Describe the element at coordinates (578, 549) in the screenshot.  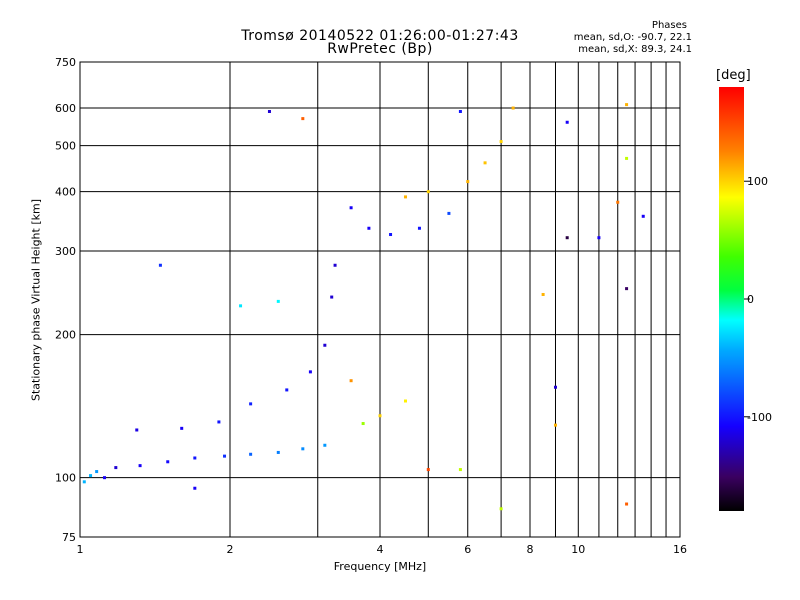
I see `x-tick-label: 10` at that location.